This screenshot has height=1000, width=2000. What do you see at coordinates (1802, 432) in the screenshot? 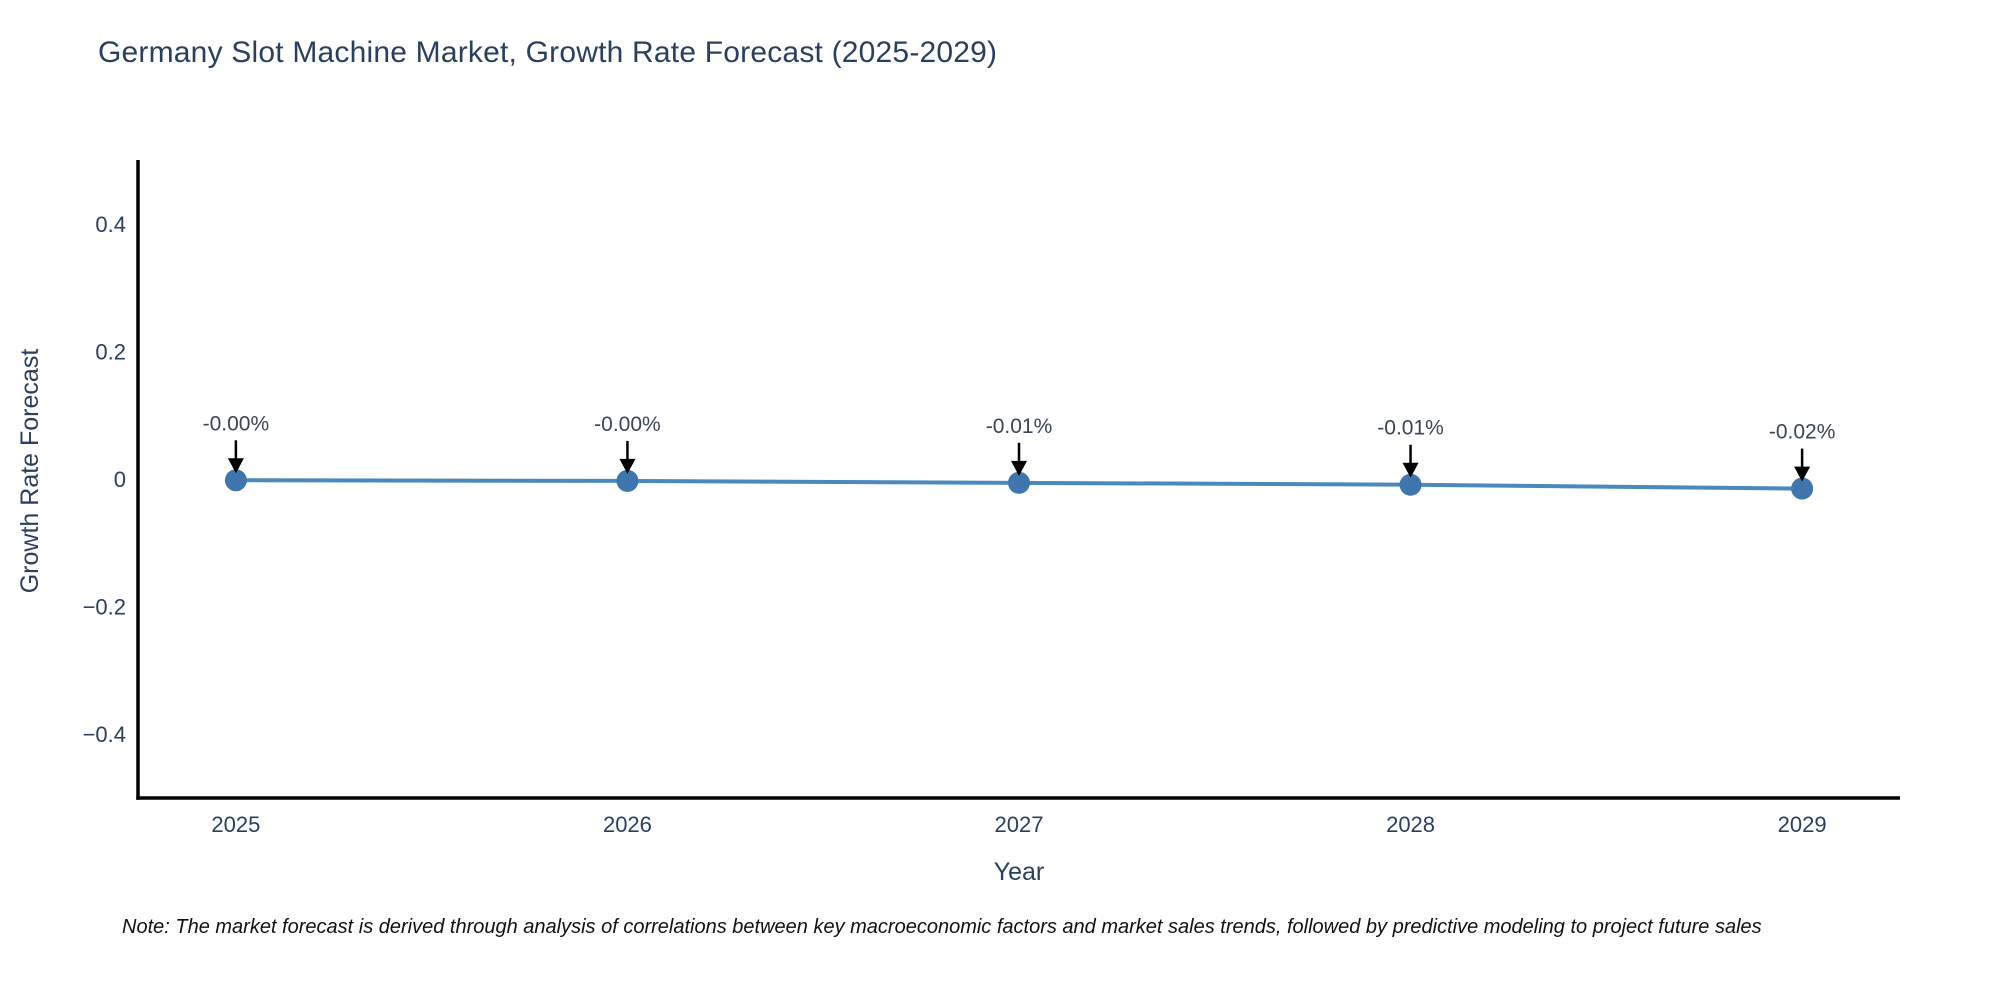
I see `point-annotation-label: -0.02%` at bounding box center [1802, 432].